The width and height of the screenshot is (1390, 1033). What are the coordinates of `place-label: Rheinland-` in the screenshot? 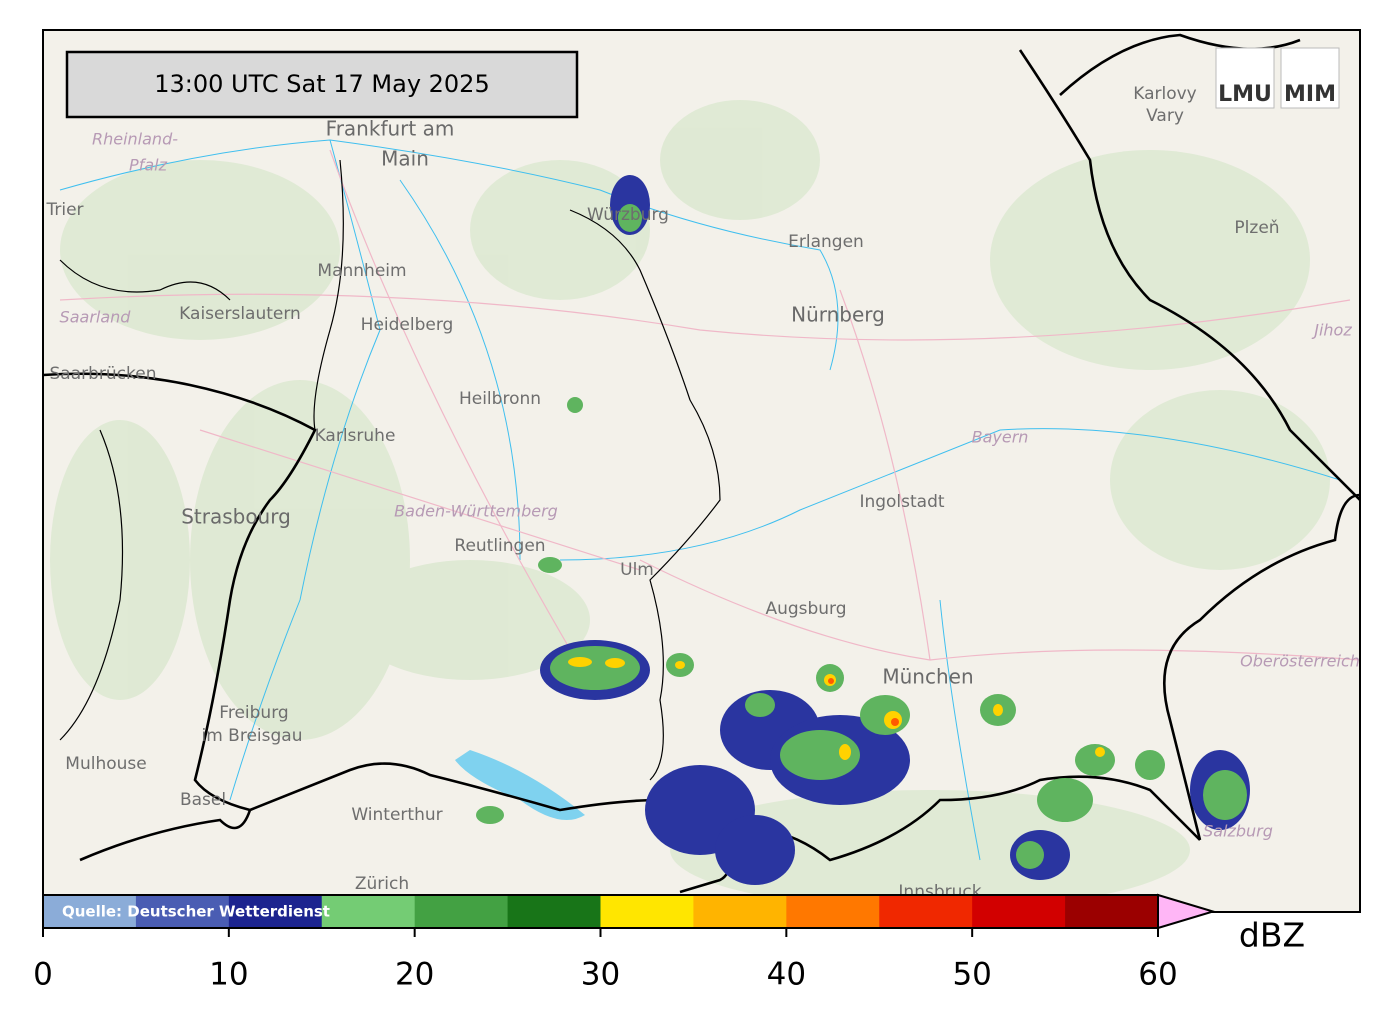 It's located at (135, 139).